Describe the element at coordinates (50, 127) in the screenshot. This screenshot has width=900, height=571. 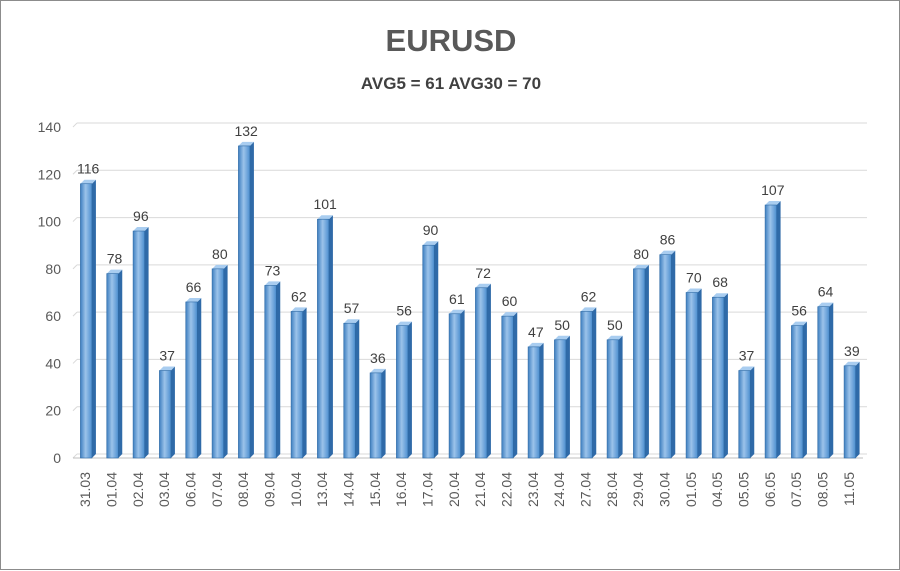
I see `y-tick-label: 140` at that location.